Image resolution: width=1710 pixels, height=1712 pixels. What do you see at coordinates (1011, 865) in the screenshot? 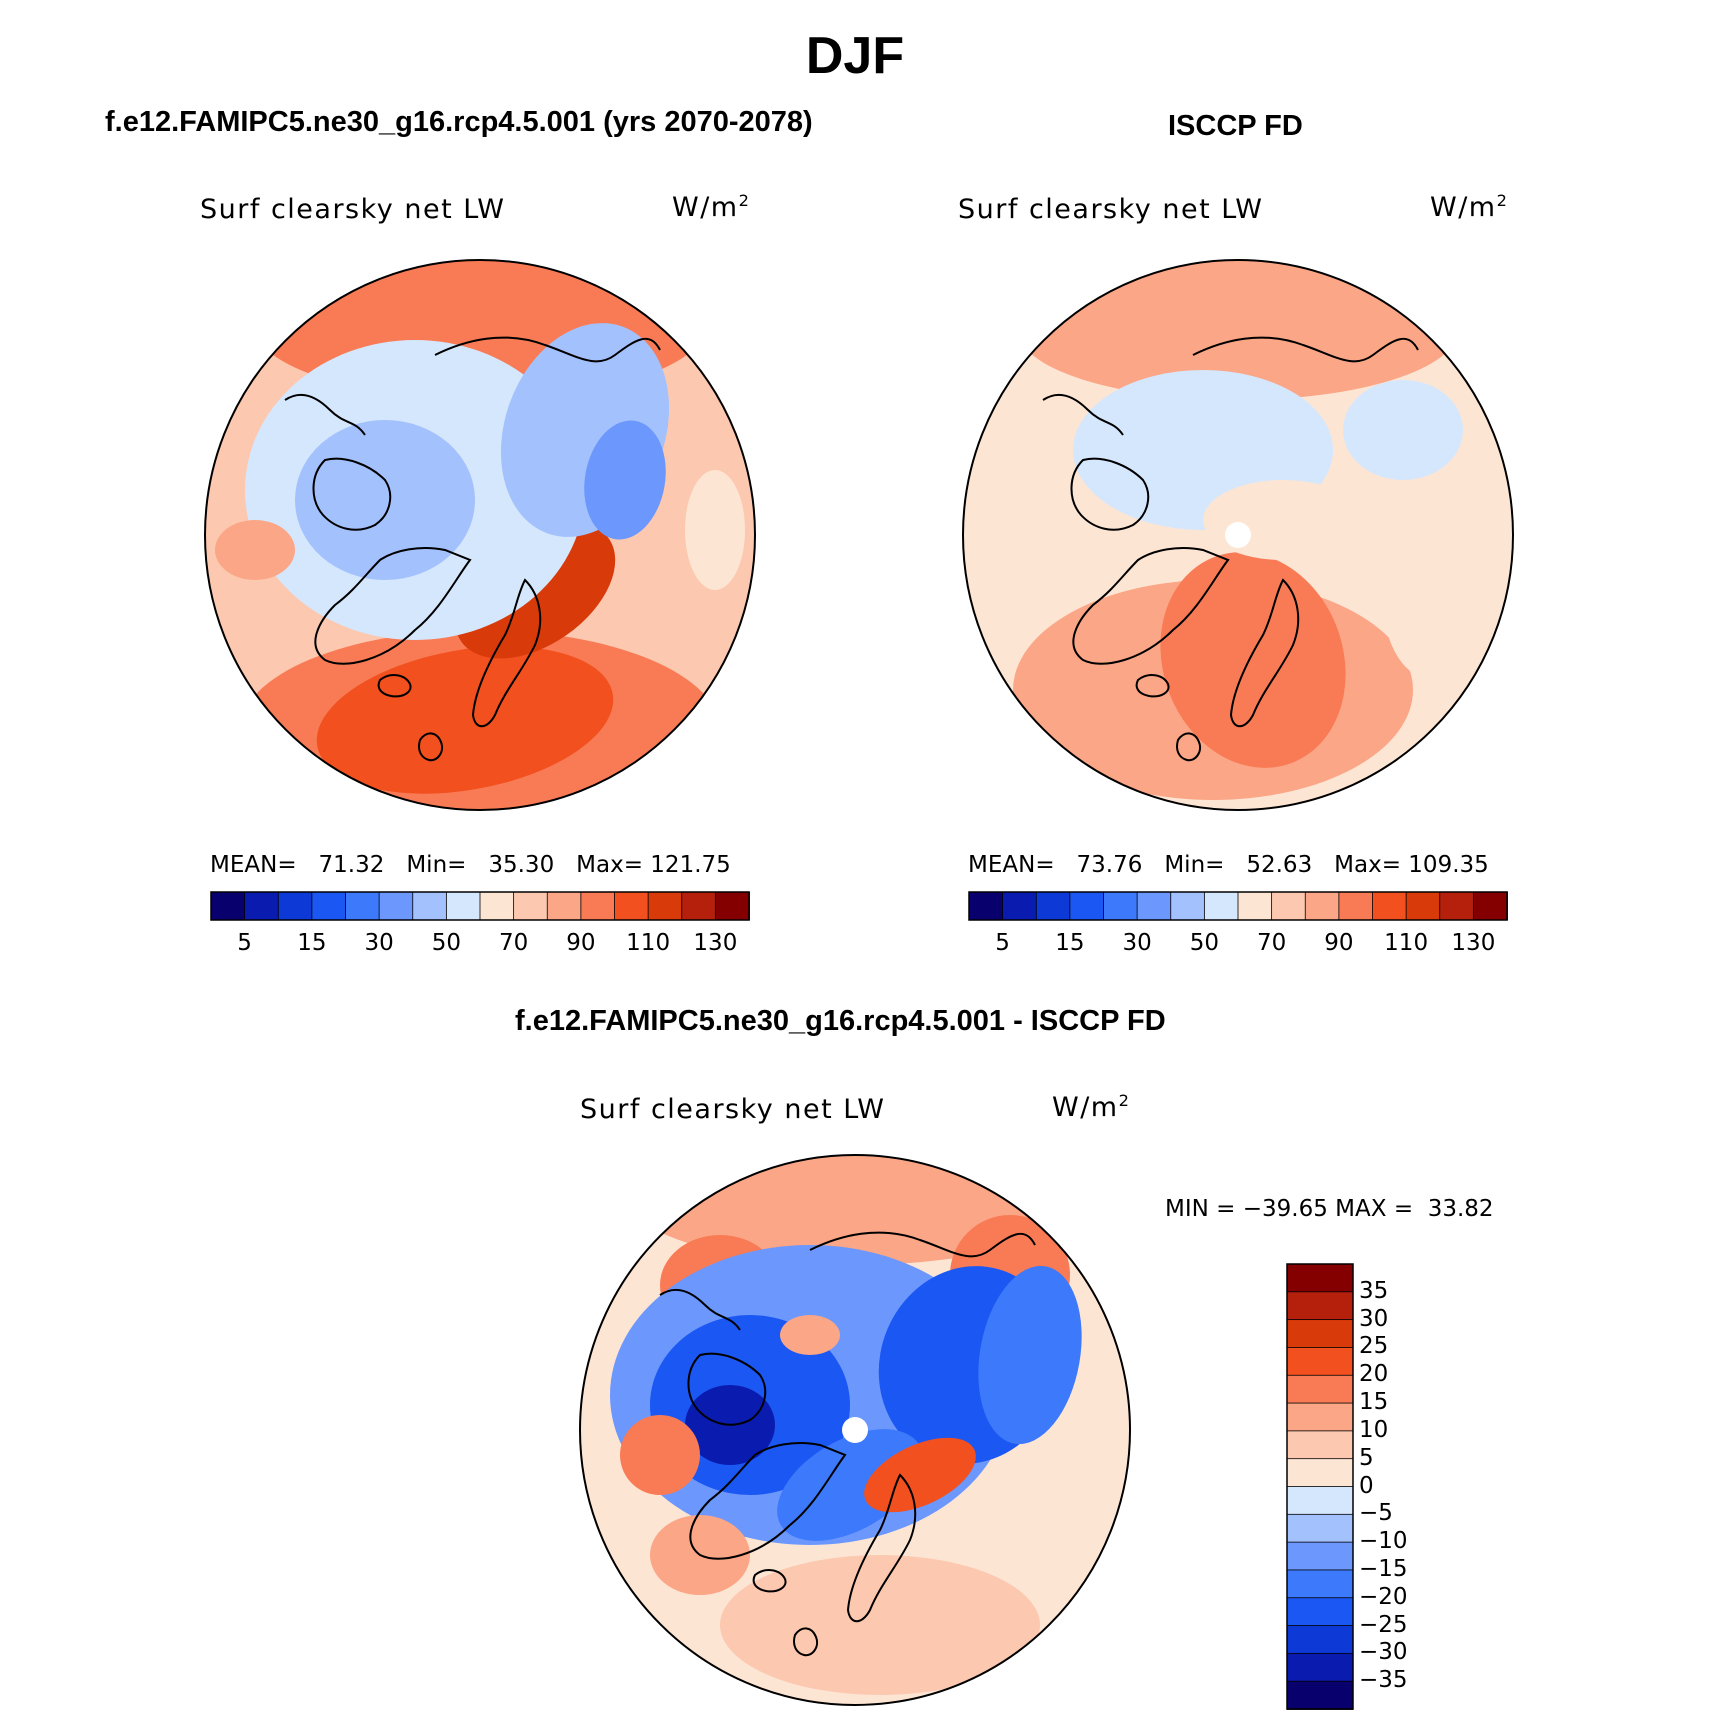
I see `obs-mean-label: MEAN=` at bounding box center [1011, 865].